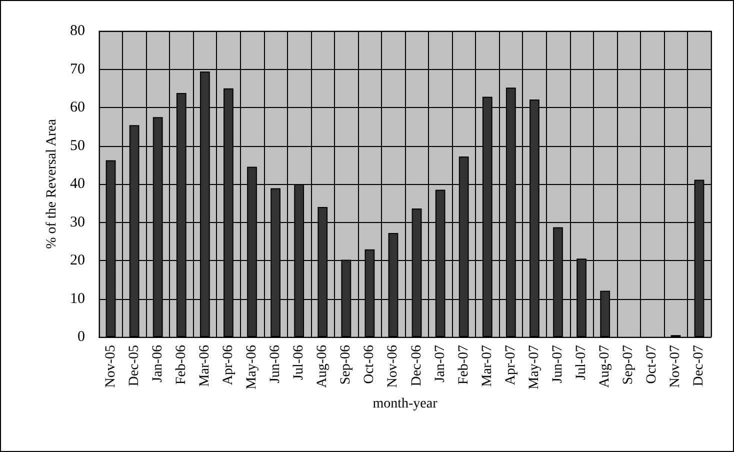 Image resolution: width=734 pixels, height=452 pixels. What do you see at coordinates (110, 366) in the screenshot?
I see `x-tick-label: Nov-05` at bounding box center [110, 366].